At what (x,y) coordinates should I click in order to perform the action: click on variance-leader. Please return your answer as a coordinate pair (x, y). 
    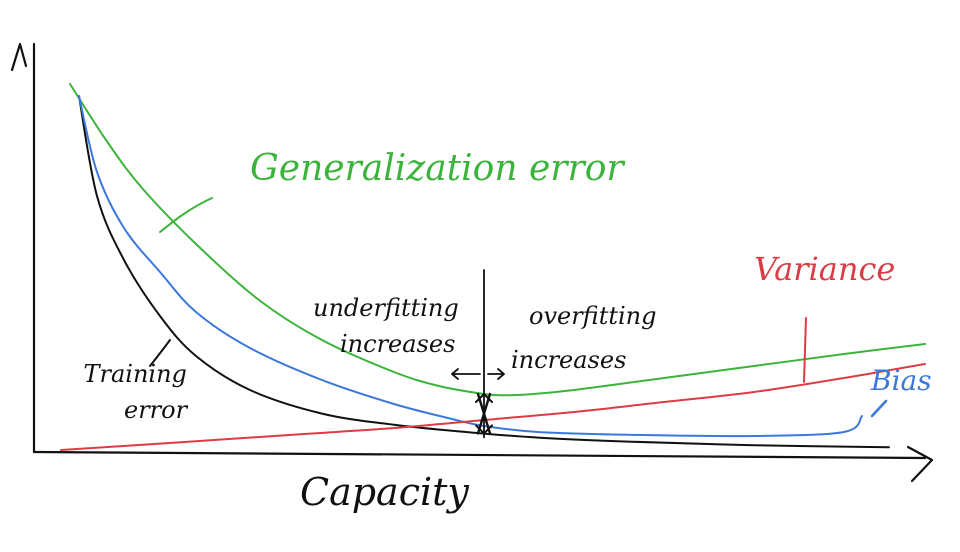
    Looking at the image, I should click on (805, 350).